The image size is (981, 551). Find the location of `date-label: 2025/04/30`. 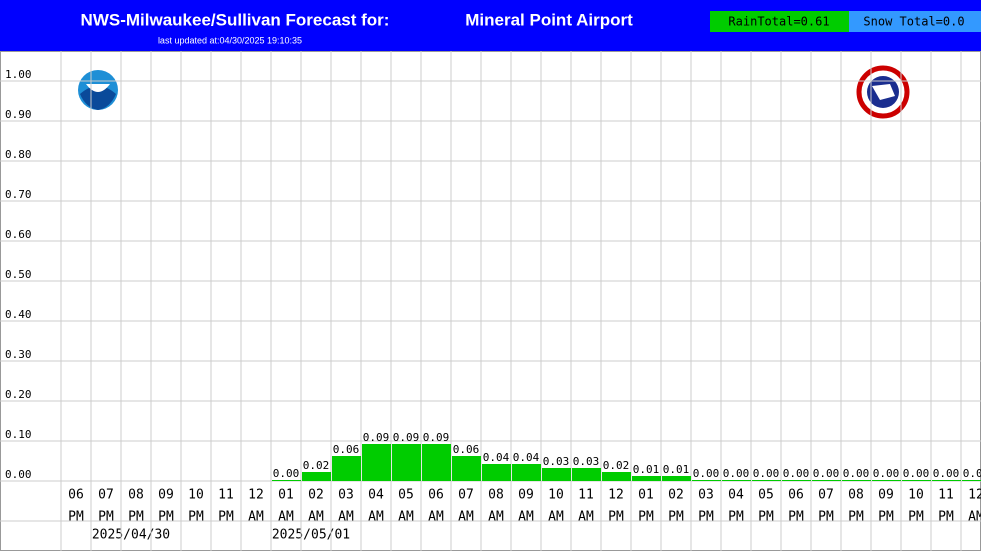

date-label: 2025/04/30 is located at coordinates (131, 535).